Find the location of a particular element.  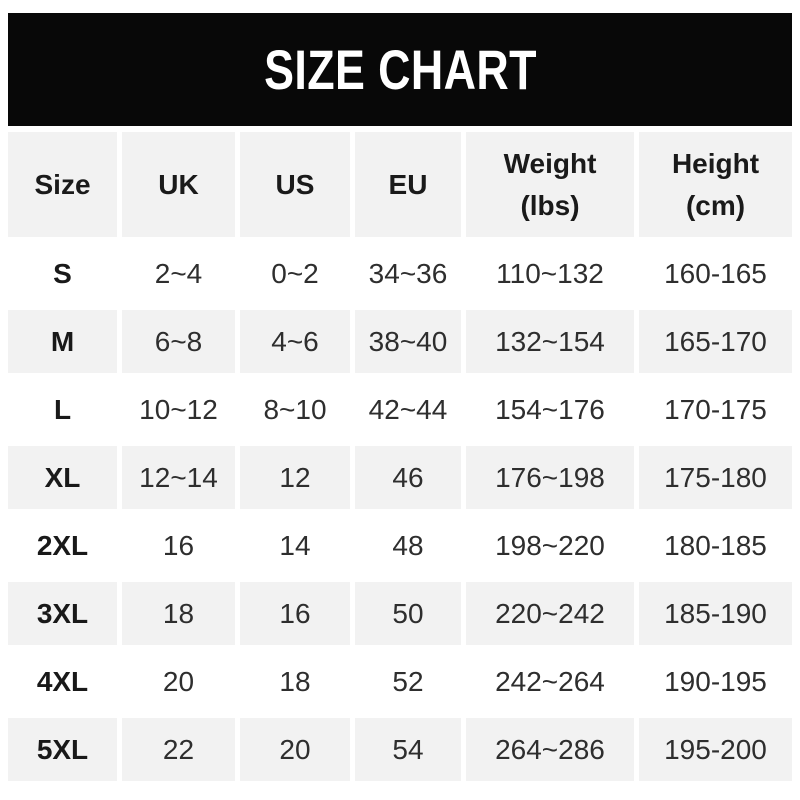

cell-us: 14 is located at coordinates (295, 545).